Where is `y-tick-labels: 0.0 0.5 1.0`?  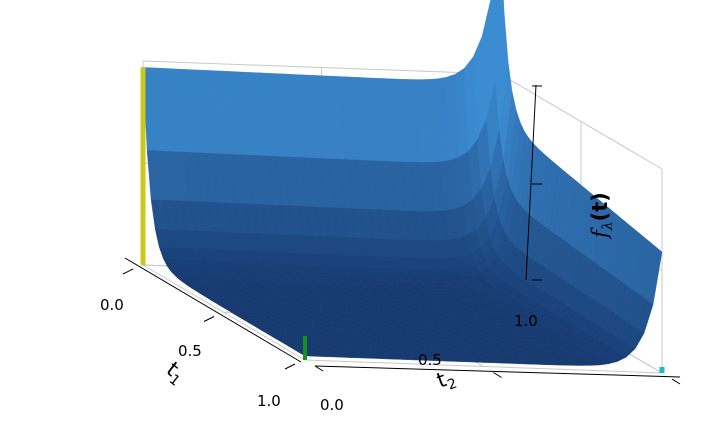 y-tick-labels: 0.0 0.5 1.0 is located at coordinates (429, 363).